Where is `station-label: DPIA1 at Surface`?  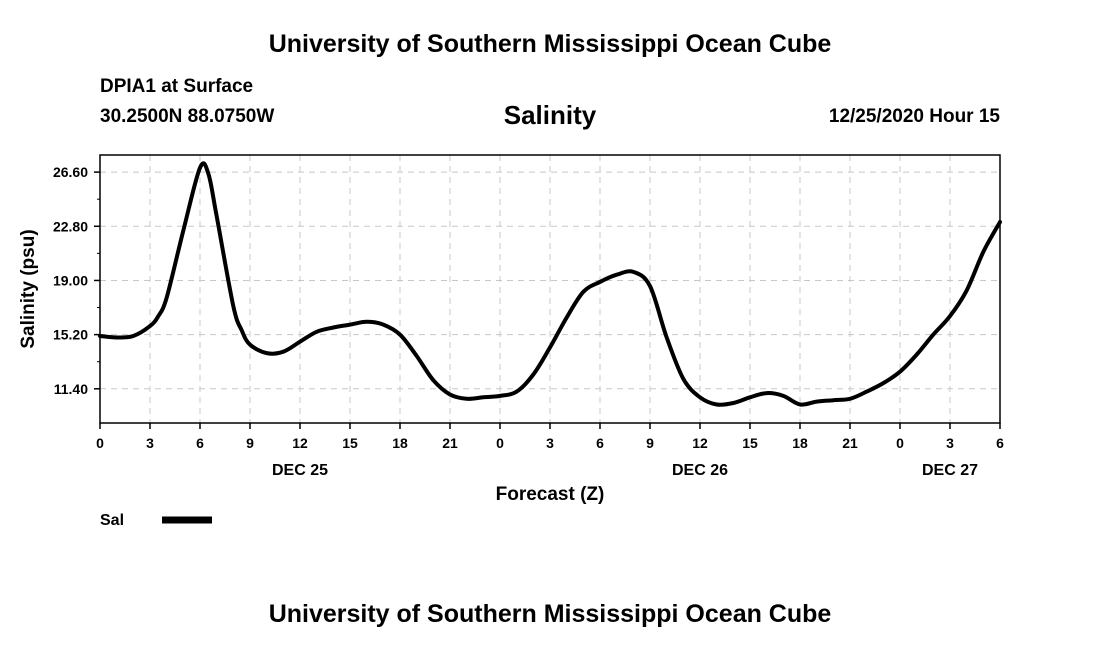 station-label: DPIA1 at Surface is located at coordinates (177, 86).